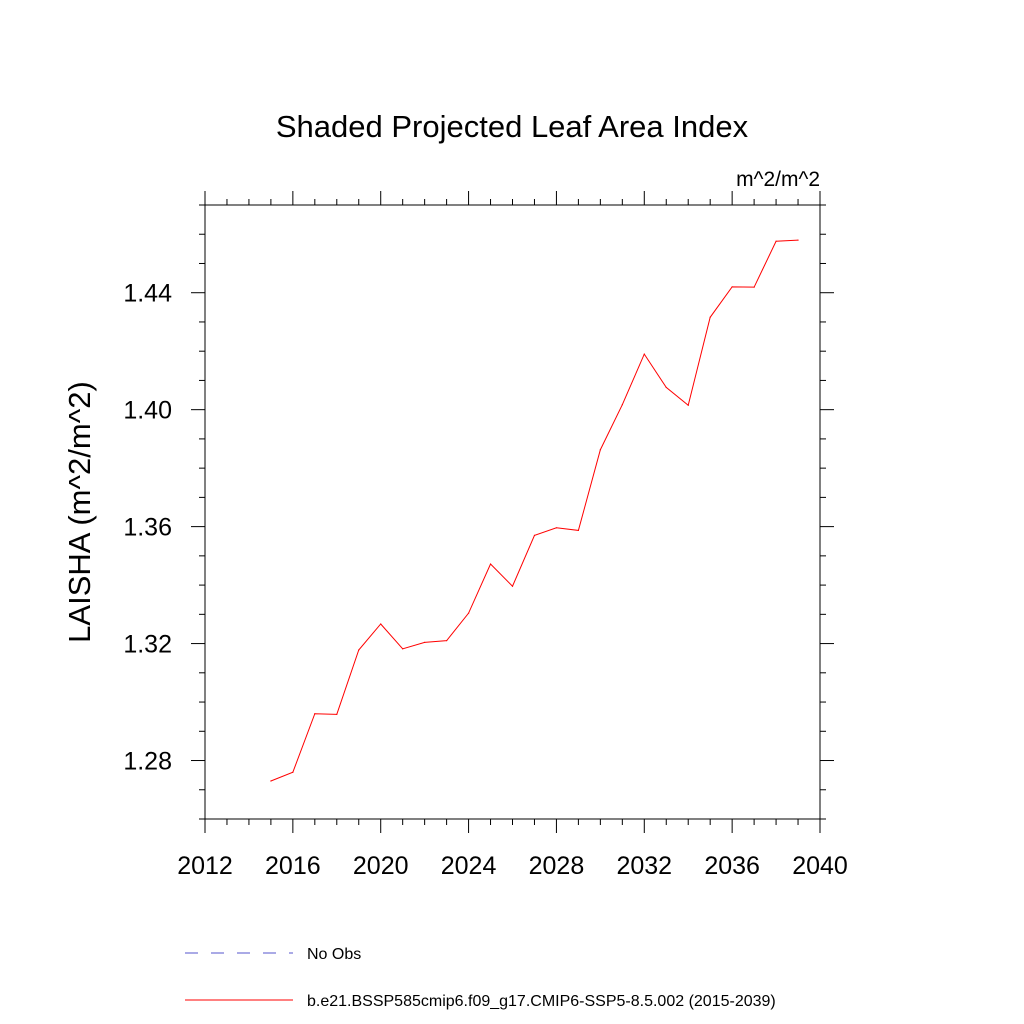  What do you see at coordinates (732, 866) in the screenshot?
I see `x-tick-label: 2036` at bounding box center [732, 866].